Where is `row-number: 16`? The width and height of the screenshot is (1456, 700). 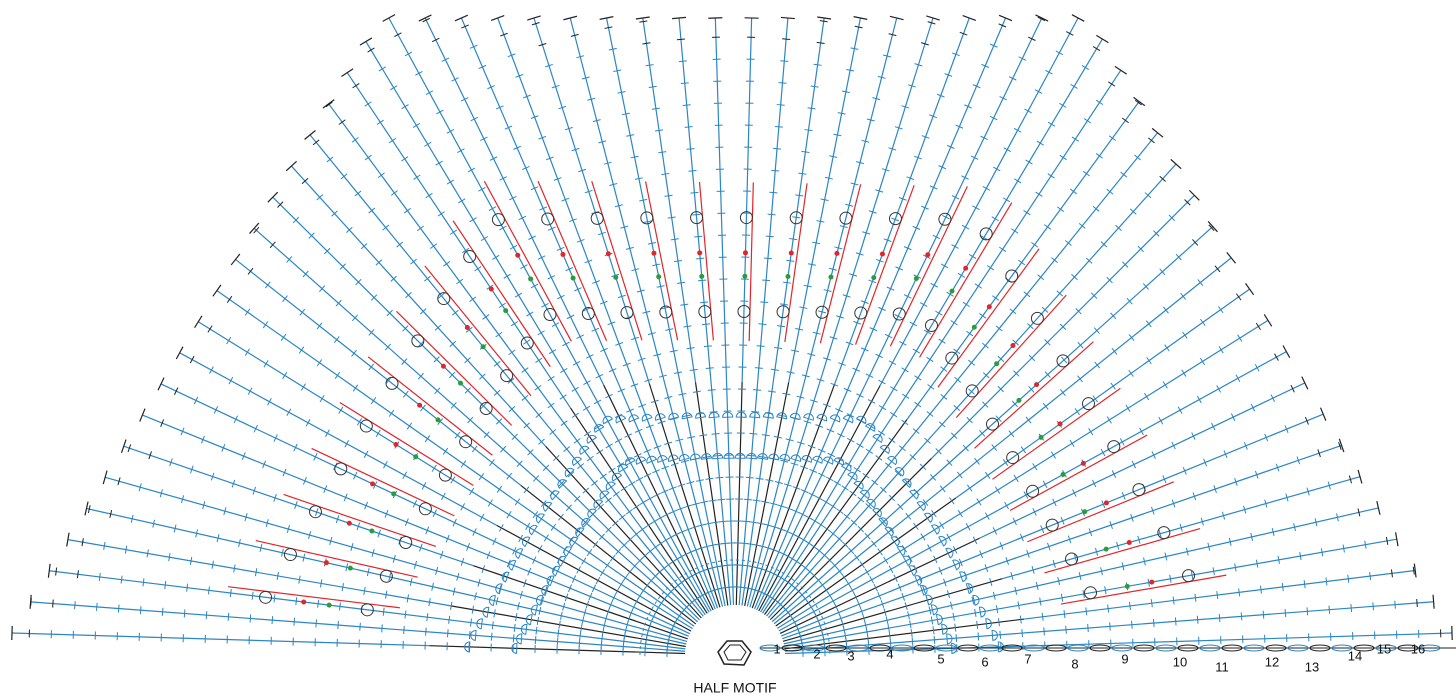
row-number: 16 is located at coordinates (1418, 648).